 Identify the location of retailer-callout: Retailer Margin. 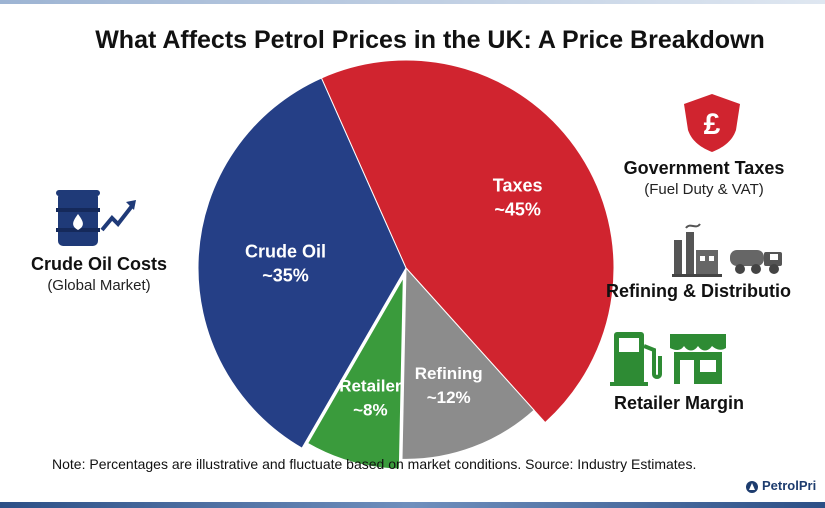
(679, 403).